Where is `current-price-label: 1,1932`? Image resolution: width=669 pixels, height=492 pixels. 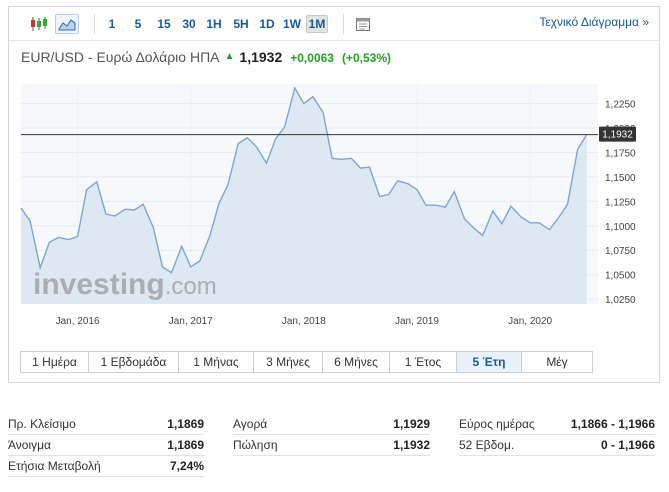
current-price-label: 1,1932 is located at coordinates (617, 135).